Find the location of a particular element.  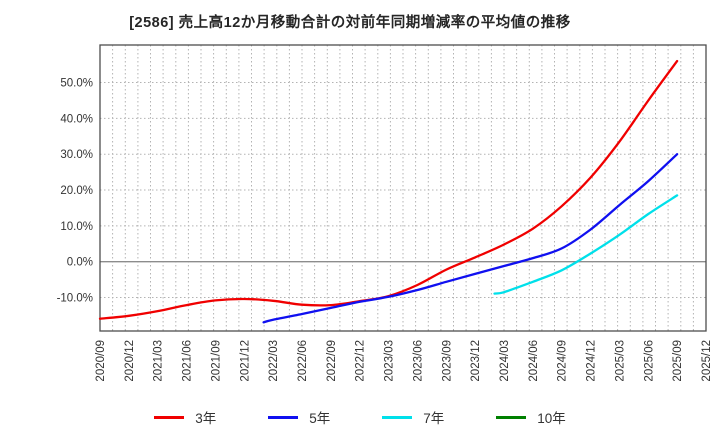

x-tick-label: 2023/09 is located at coordinates (447, 361).